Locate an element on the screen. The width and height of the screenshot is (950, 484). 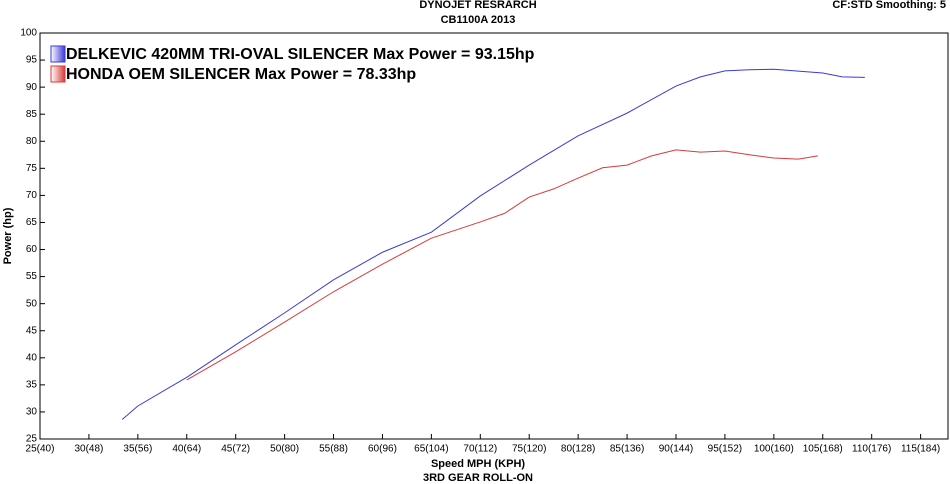
y-axis-label: Power (hp) is located at coordinates (8, 235).